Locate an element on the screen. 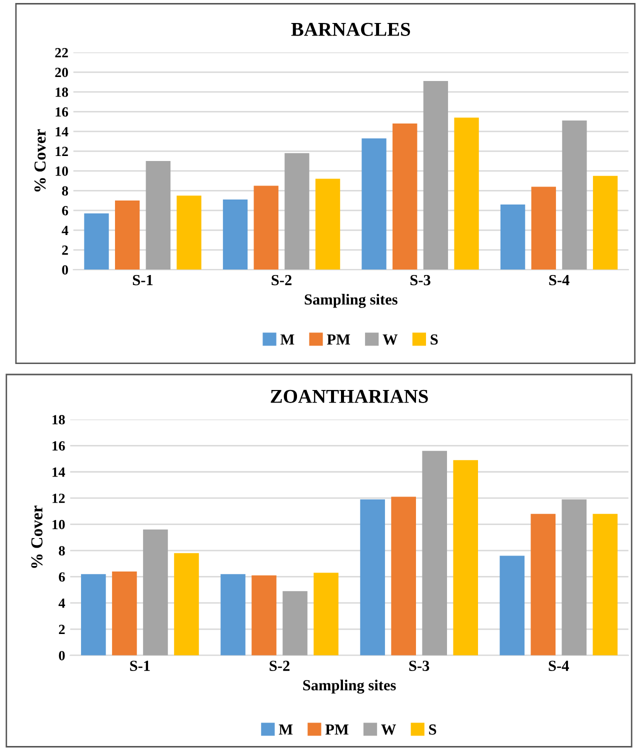 The image size is (638, 749). chart-title: BARNACLES is located at coordinates (350, 29).